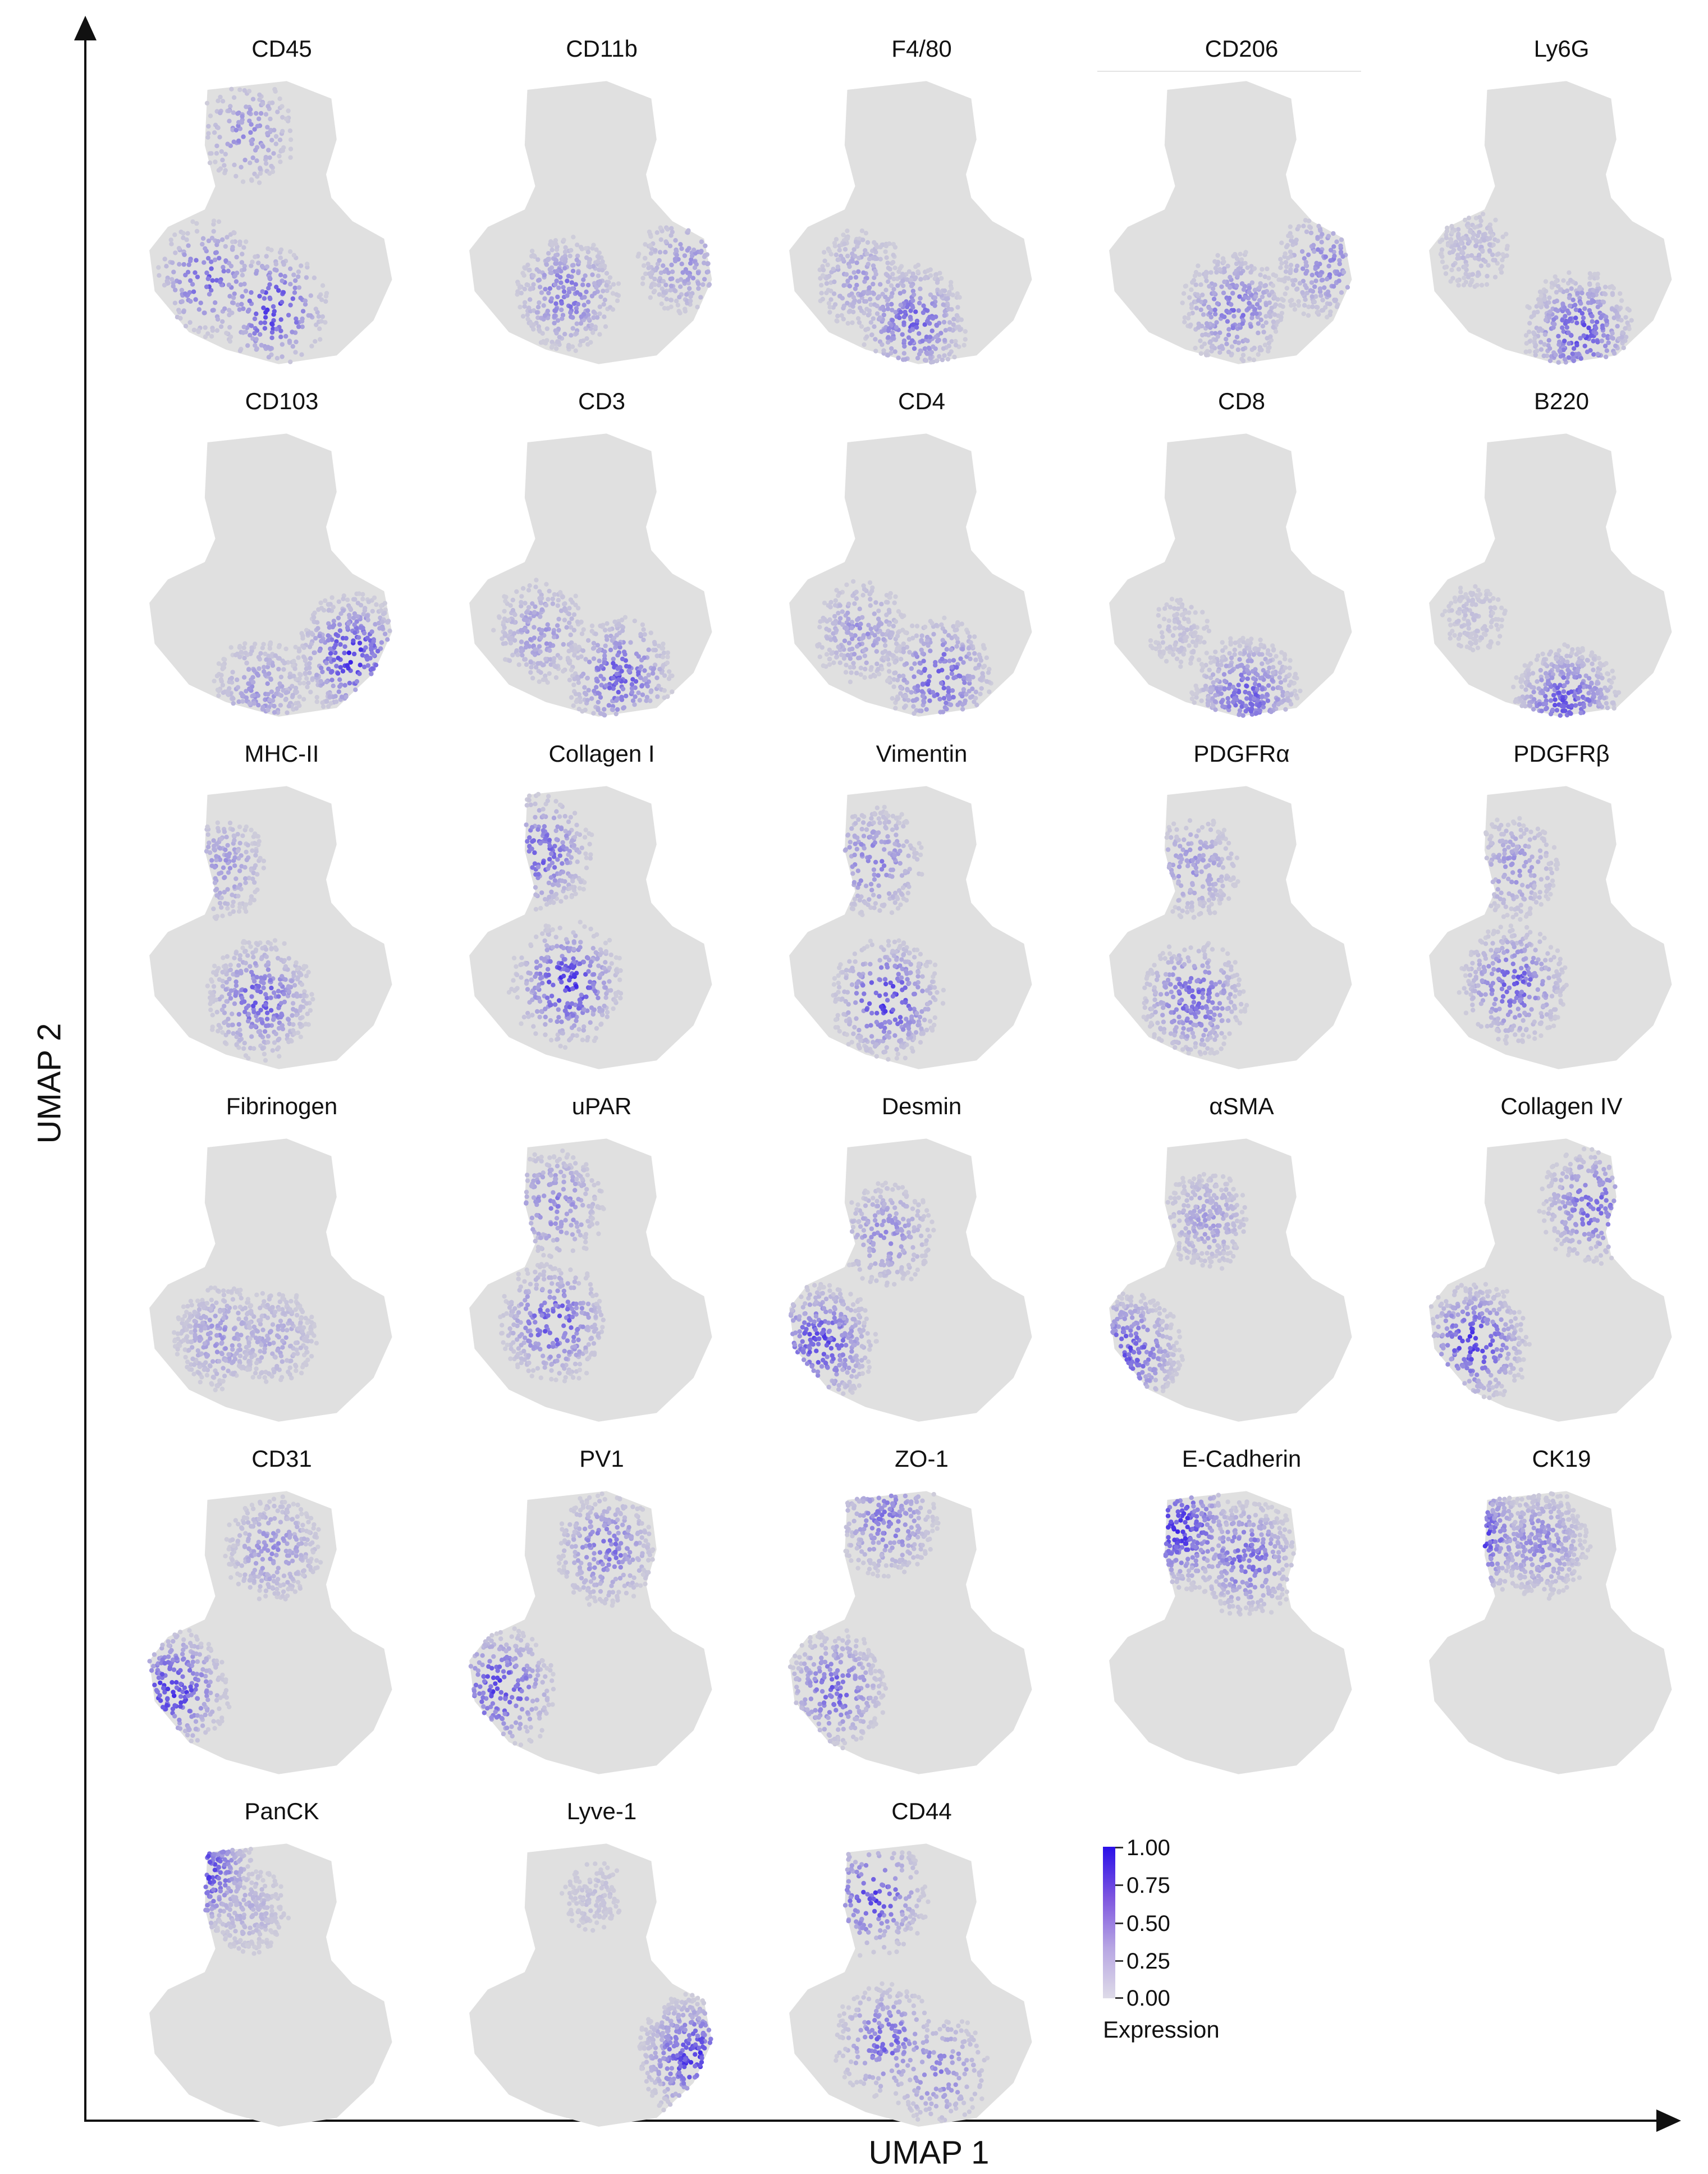 The image size is (1708, 2174). What do you see at coordinates (929, 2152) in the screenshot?
I see `x-axis-title: UMAP 1` at bounding box center [929, 2152].